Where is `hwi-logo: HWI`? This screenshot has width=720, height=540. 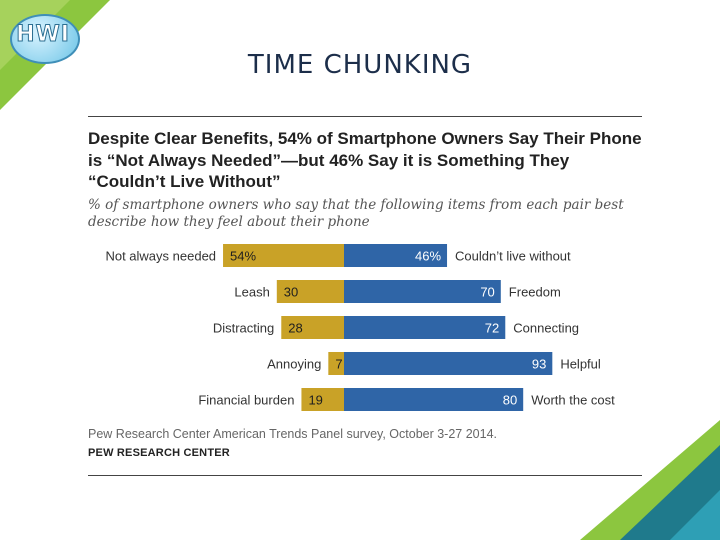
hwi-logo: HWI is located at coordinates (43, 37).